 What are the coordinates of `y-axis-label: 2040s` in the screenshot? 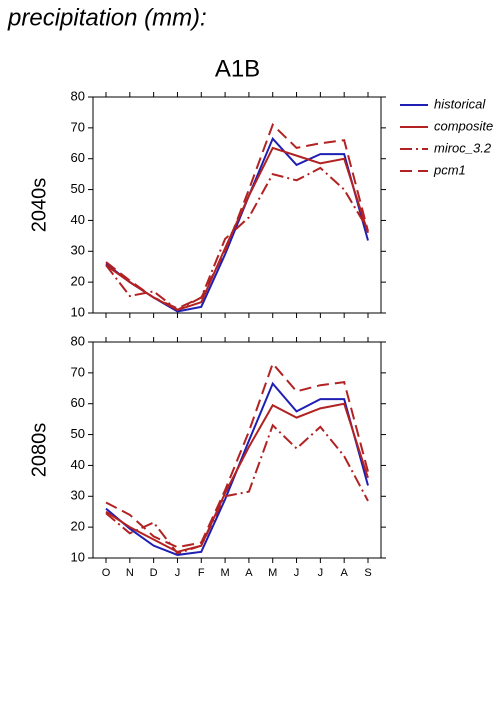 It's located at (39, 205).